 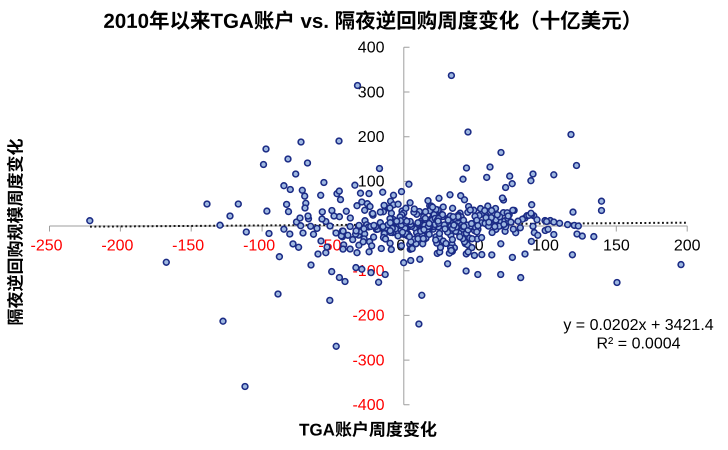 I want to click on svg-text: 150, so click(x=616, y=245).